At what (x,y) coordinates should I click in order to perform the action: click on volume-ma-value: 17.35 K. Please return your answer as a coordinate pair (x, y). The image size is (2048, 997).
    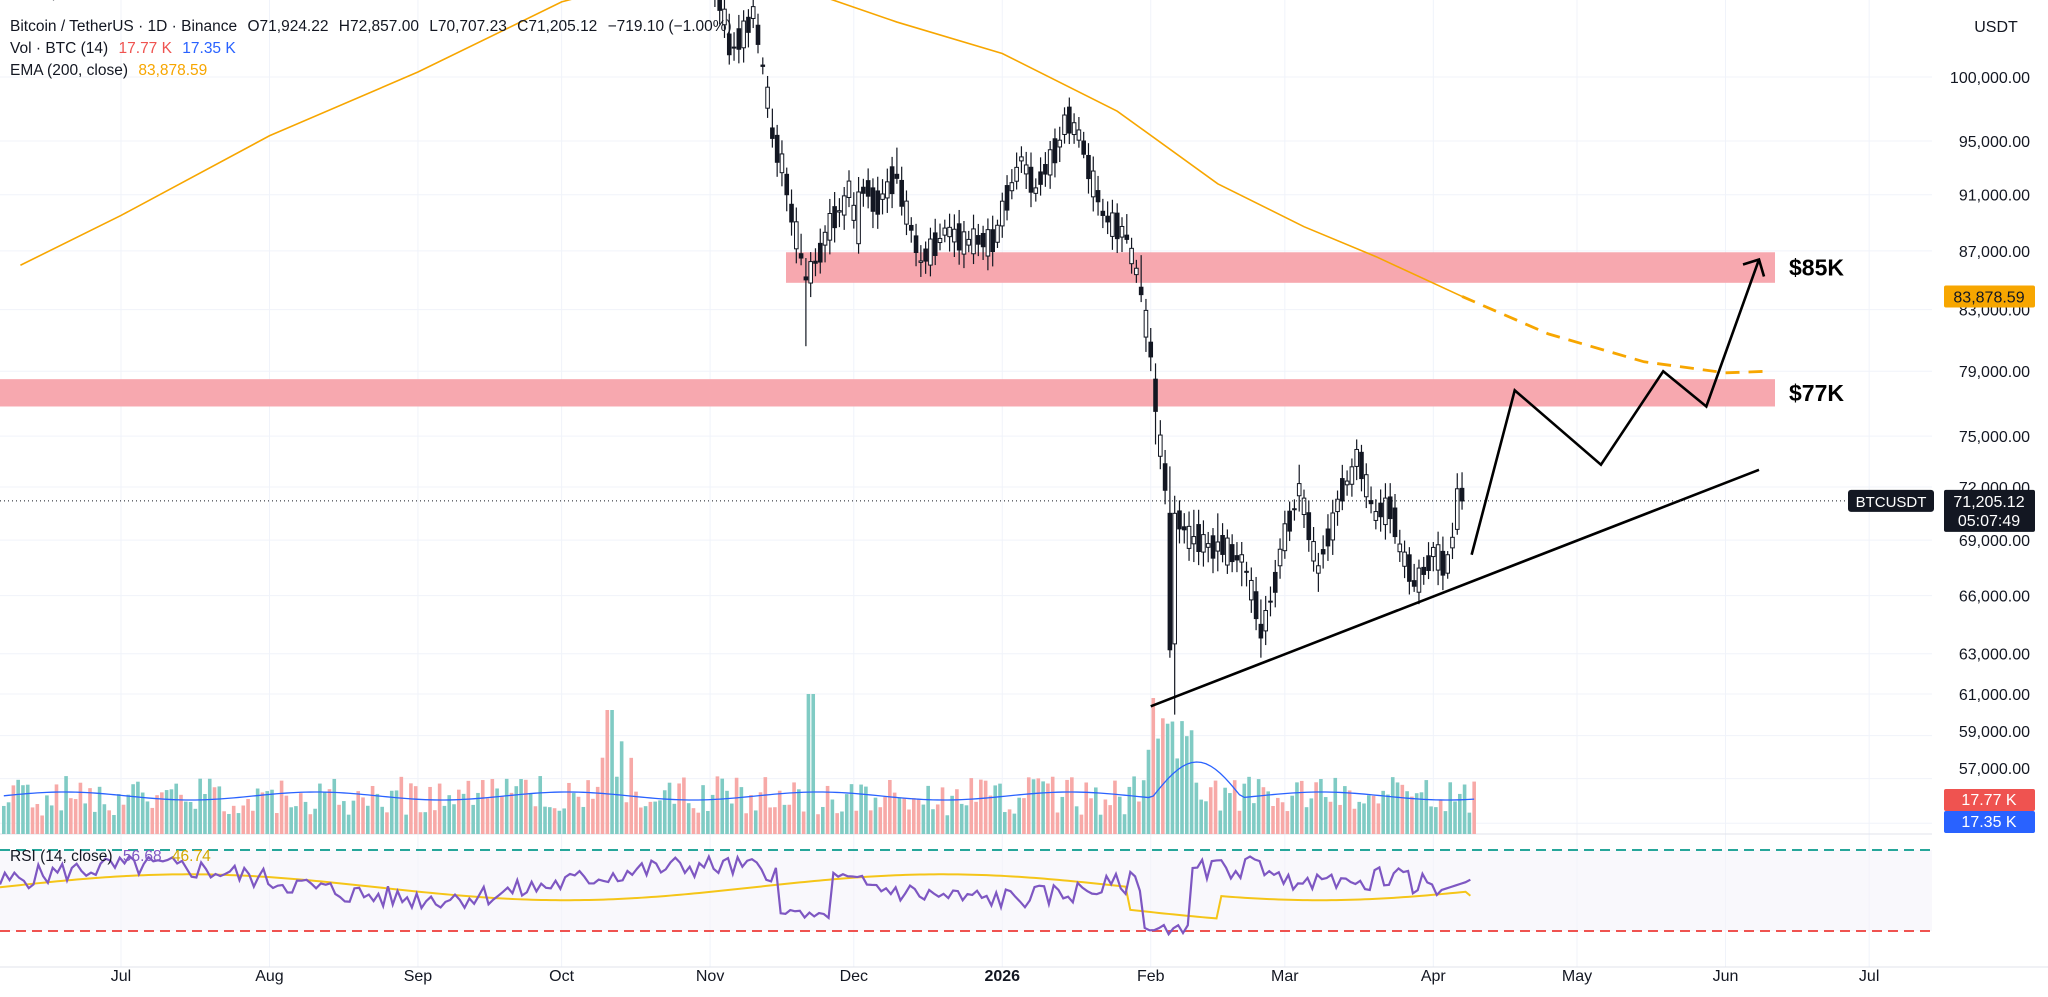
    Looking at the image, I should click on (209, 48).